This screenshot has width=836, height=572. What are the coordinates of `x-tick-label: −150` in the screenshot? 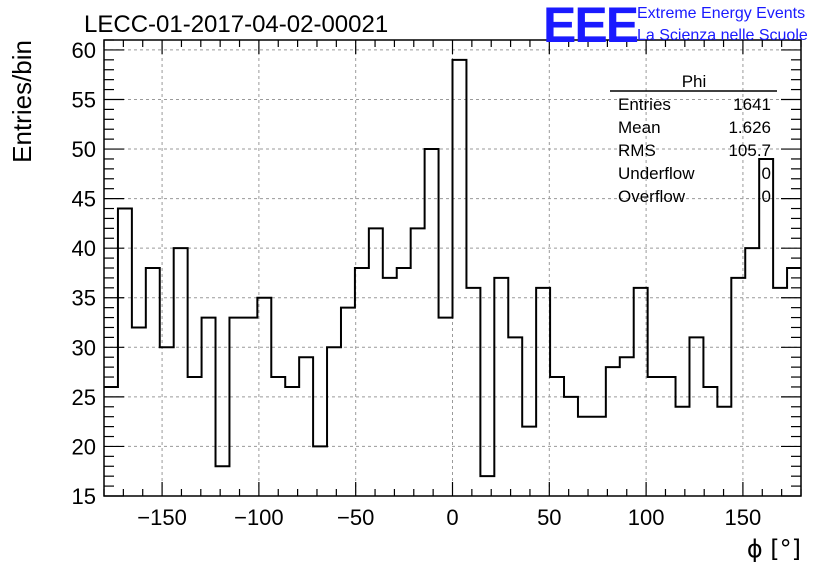 It's located at (162, 517).